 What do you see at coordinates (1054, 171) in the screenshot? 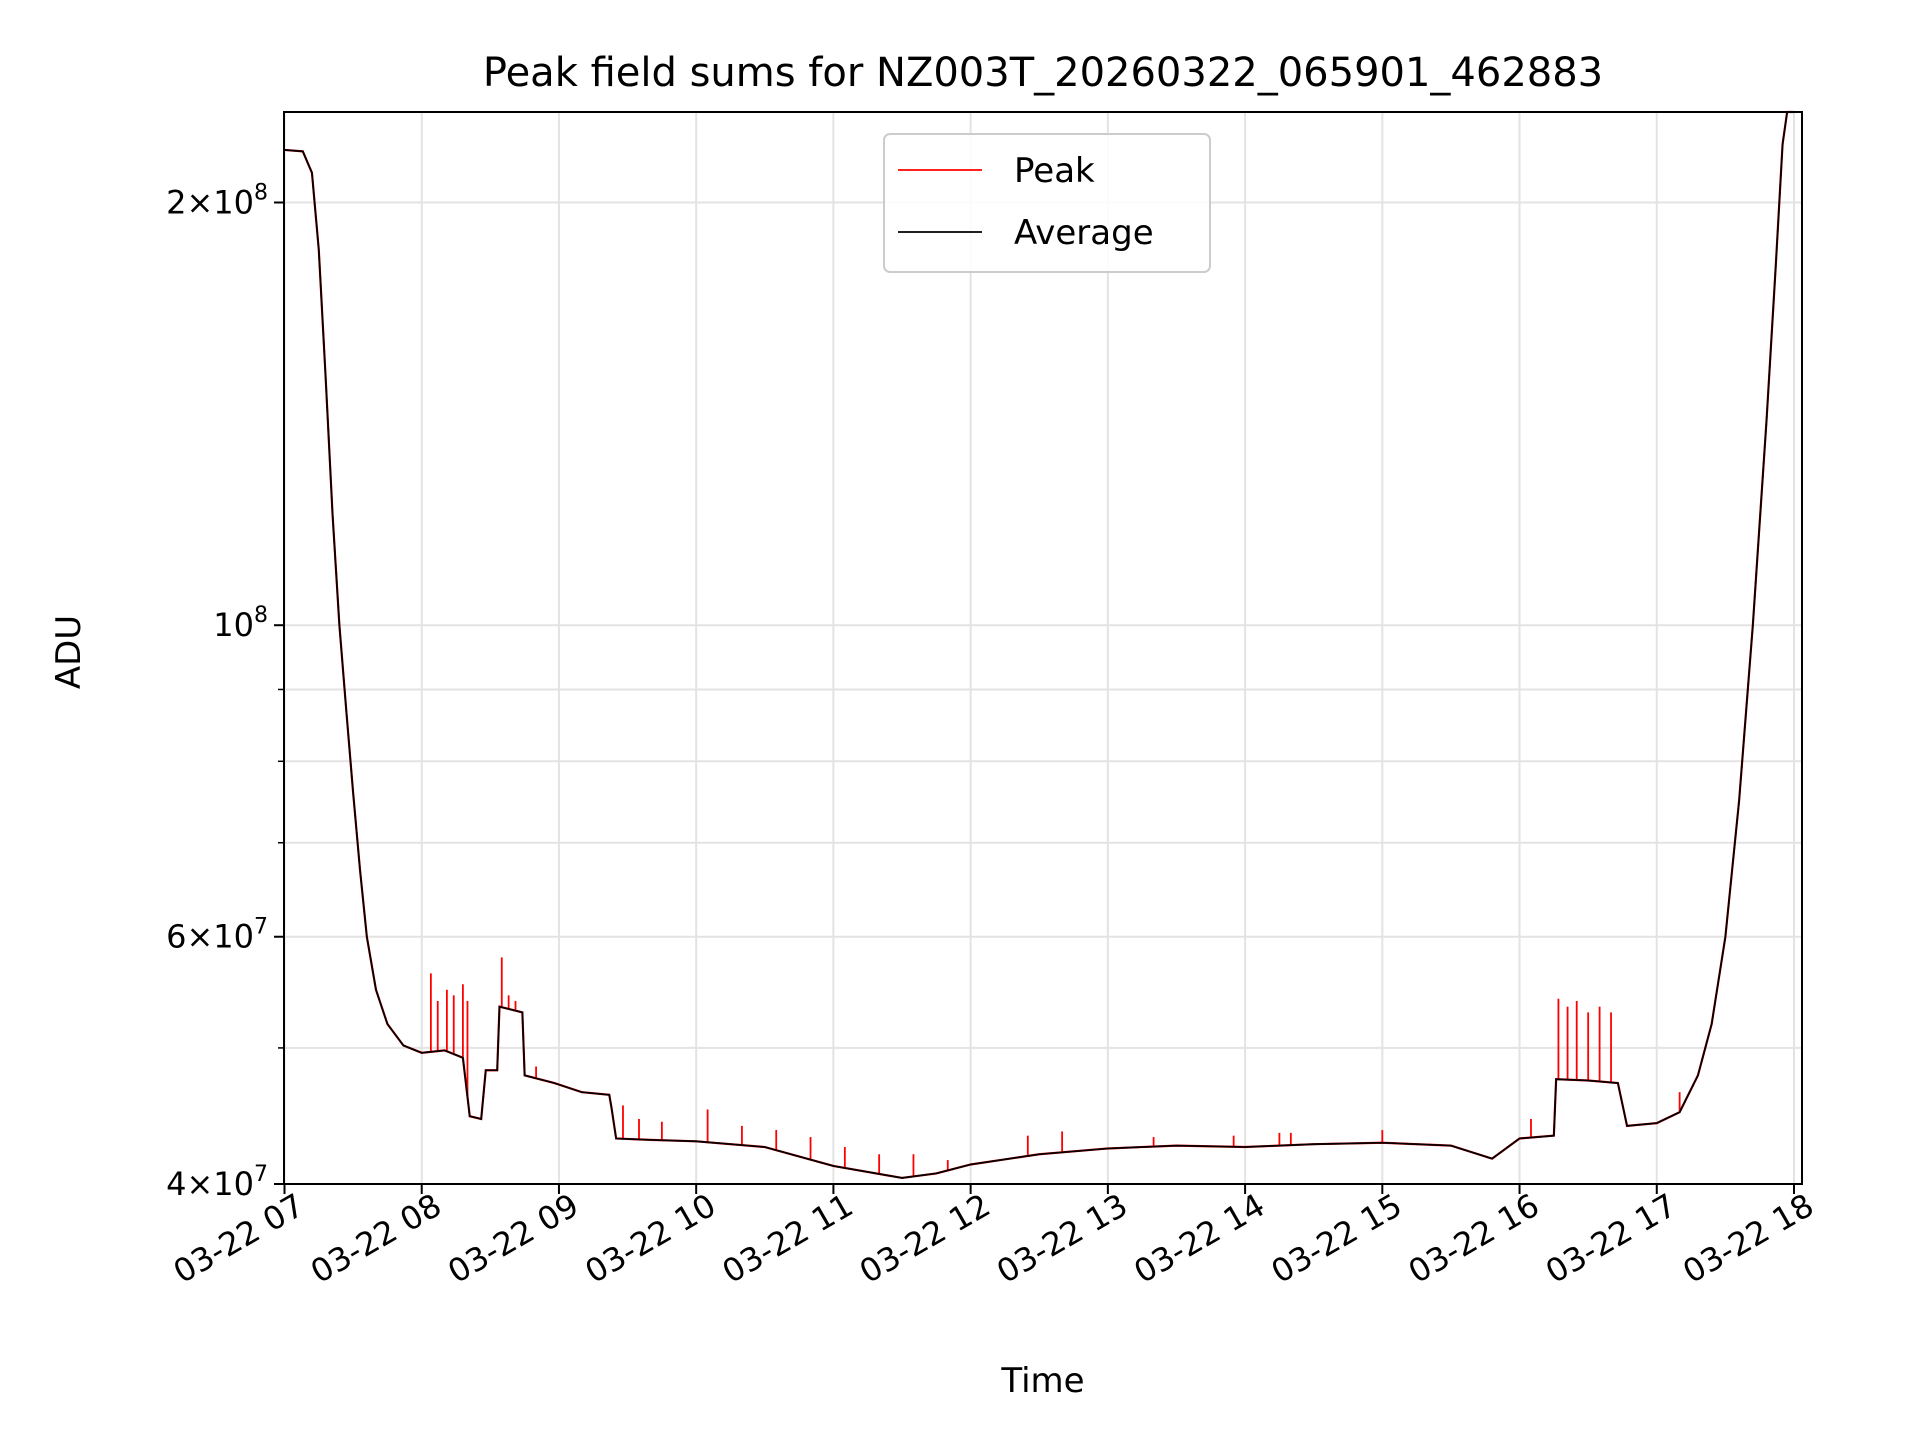
I see `legend-label-peak: Peak` at bounding box center [1054, 171].